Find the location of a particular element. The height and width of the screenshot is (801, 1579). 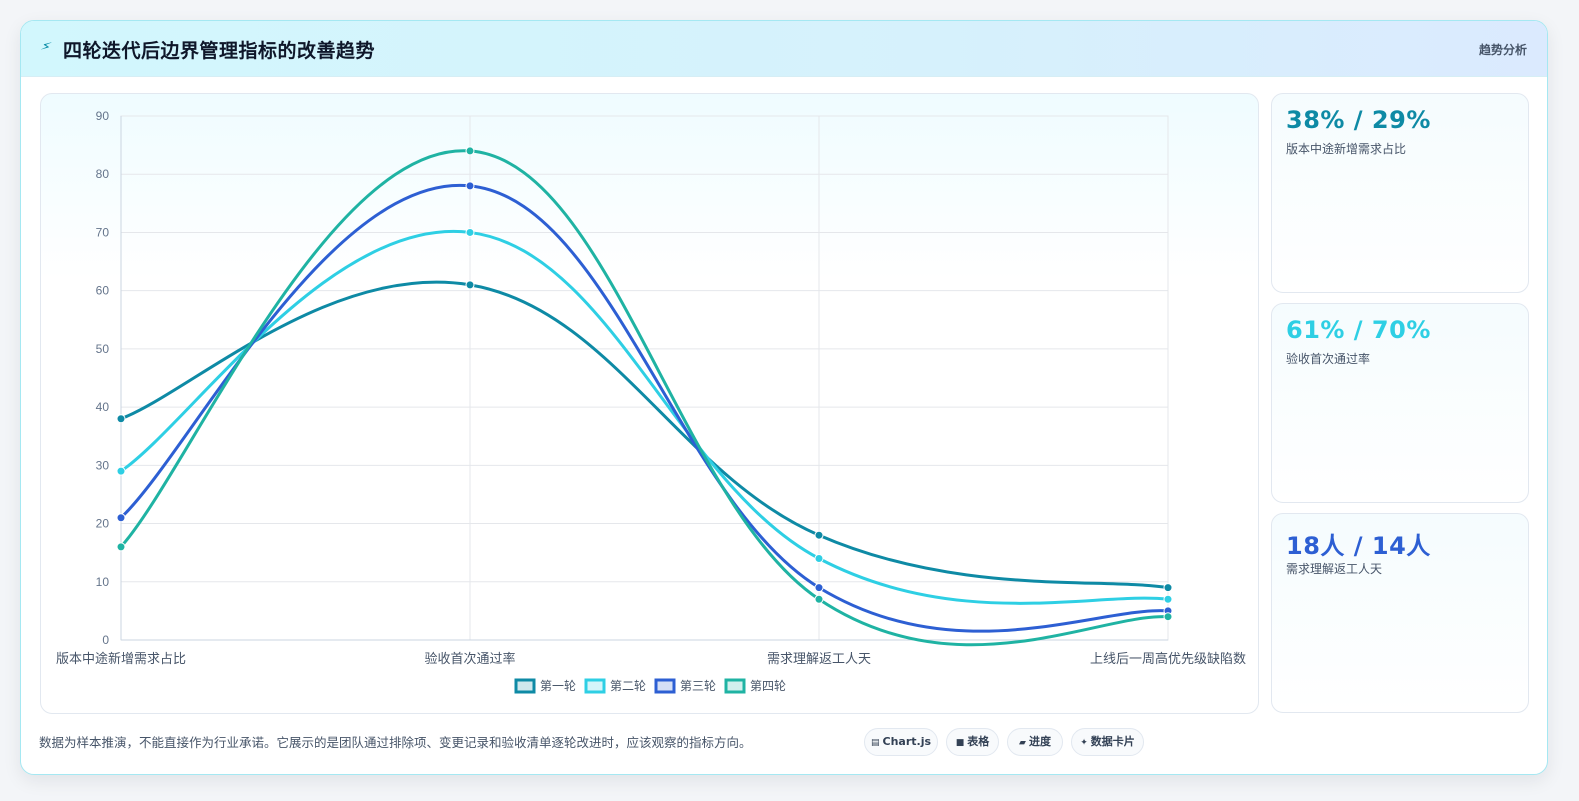

pill-table: ■ 表格 is located at coordinates (972, 742).